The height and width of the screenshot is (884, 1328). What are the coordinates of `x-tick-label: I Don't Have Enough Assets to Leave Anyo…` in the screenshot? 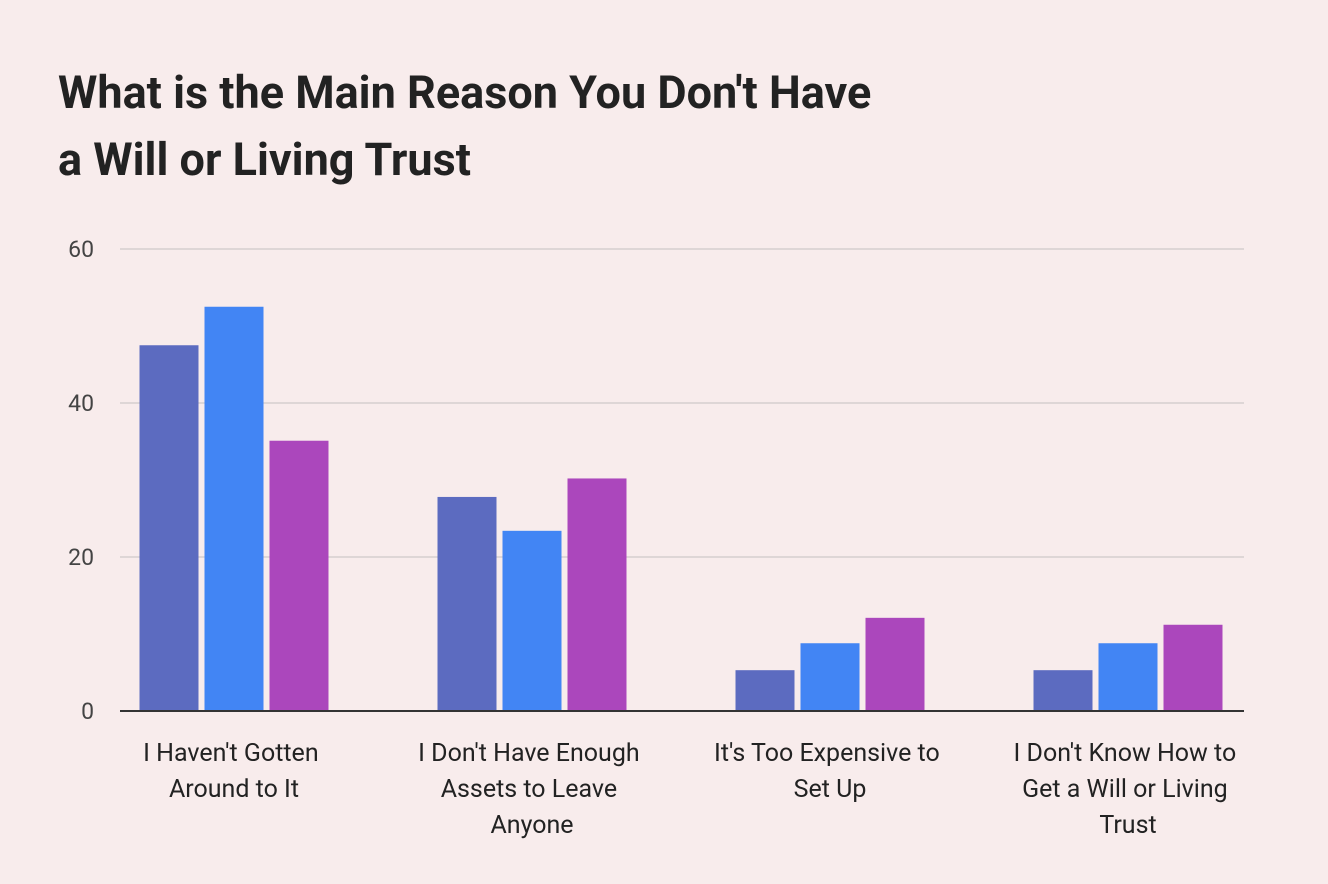 It's located at (532, 789).